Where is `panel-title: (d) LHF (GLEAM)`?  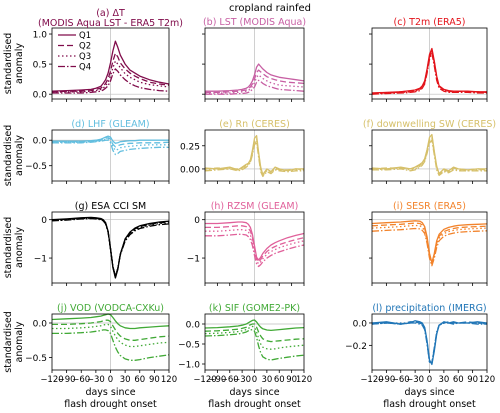 panel-title: (d) LHF (GLEAM) is located at coordinates (110, 124).